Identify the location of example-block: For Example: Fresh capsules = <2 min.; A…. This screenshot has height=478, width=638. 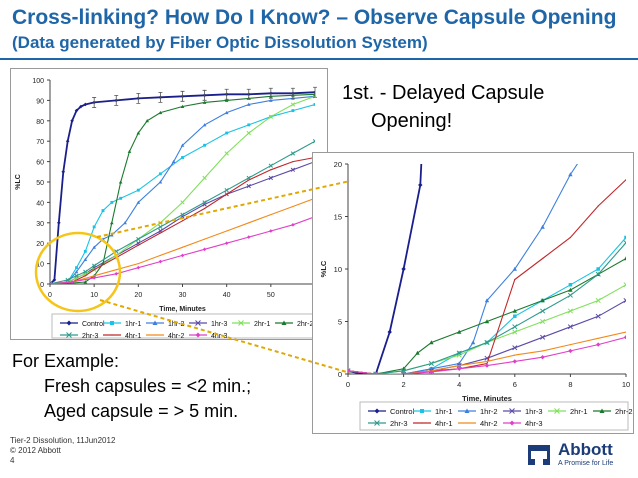
(131, 386).